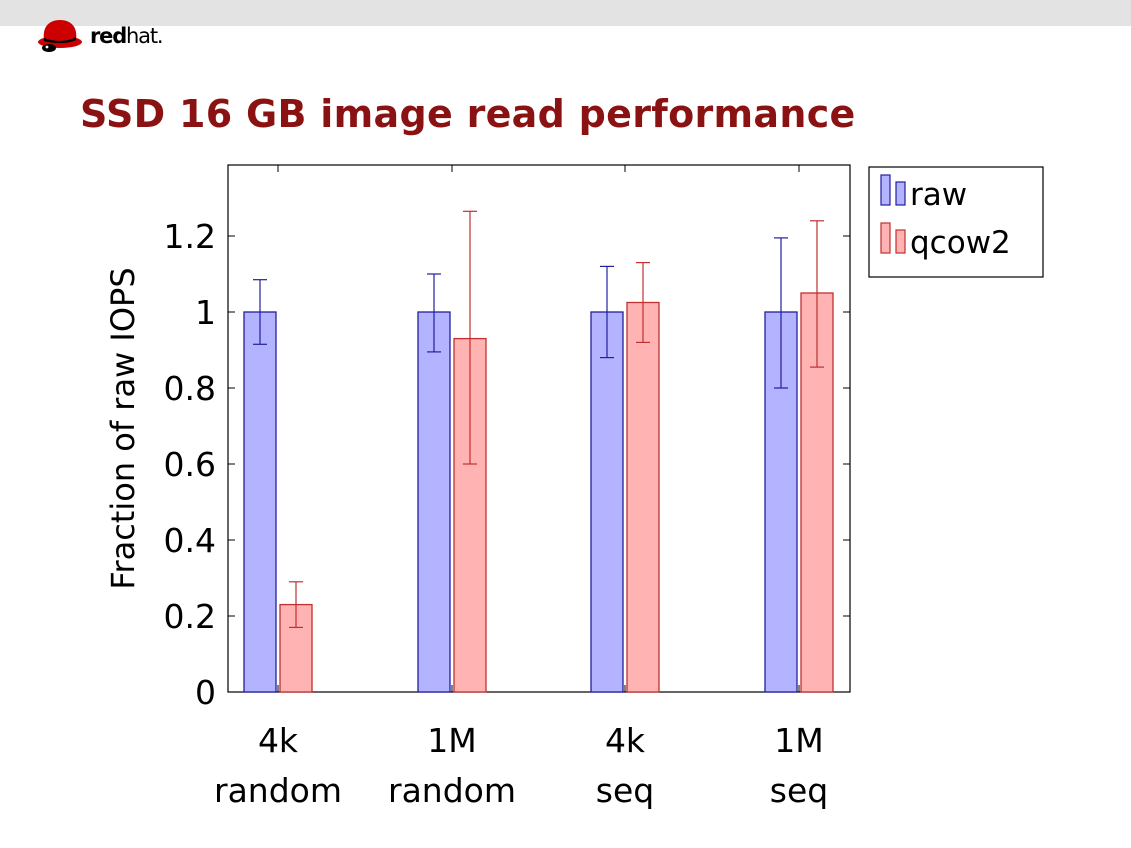  I want to click on legend: raw qcow2, so click(956, 222).